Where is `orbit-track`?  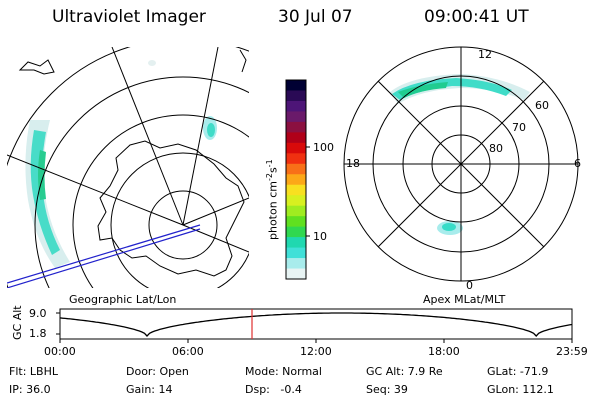
orbit-track is located at coordinates (104, 256).